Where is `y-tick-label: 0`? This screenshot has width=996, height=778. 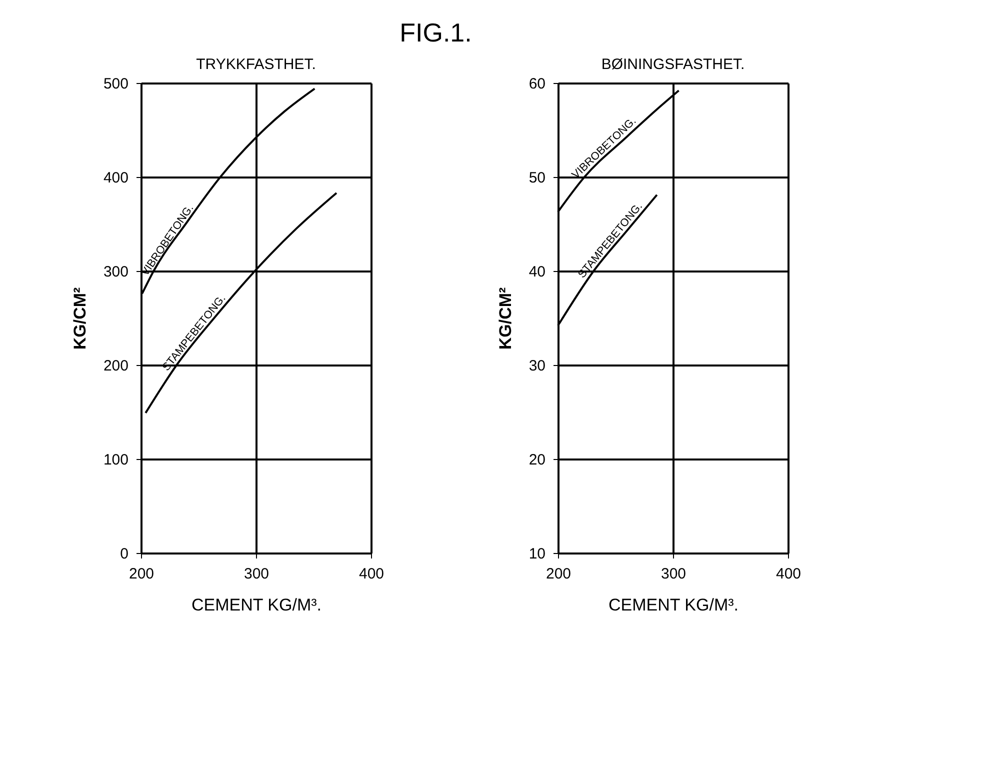
y-tick-label: 0 is located at coordinates (124, 554).